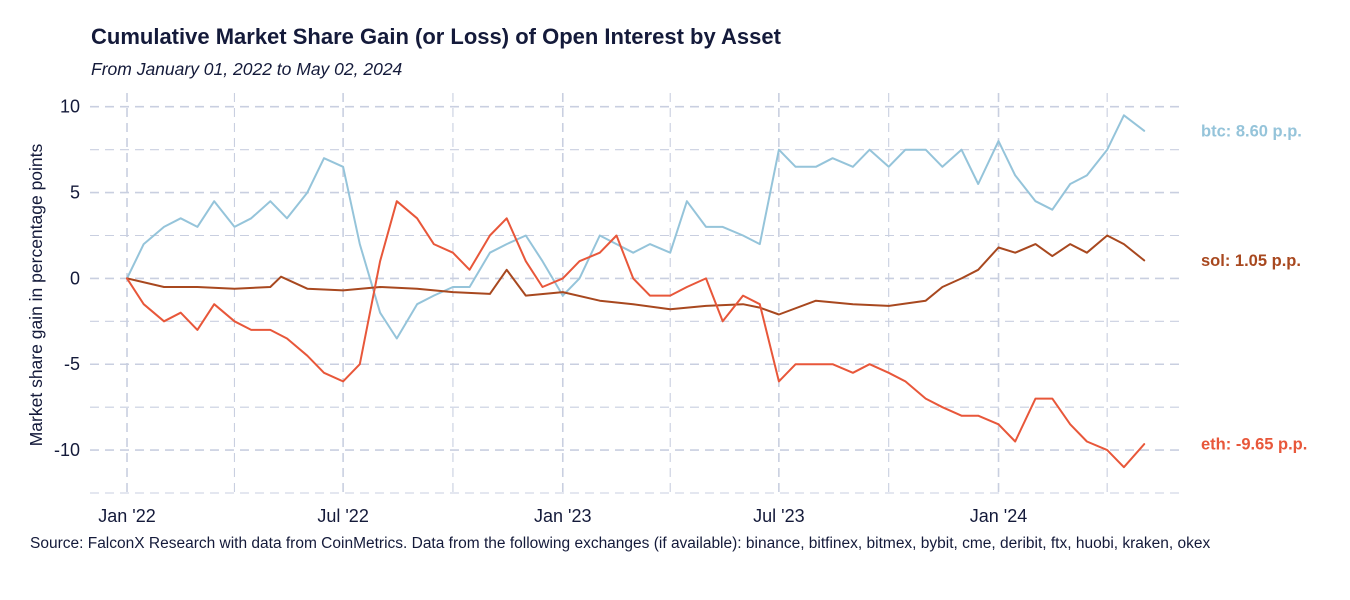 Image resolution: width=1350 pixels, height=600 pixels. I want to click on y-axis-ticks: 10 5 0 -5 -10, so click(67, 278).